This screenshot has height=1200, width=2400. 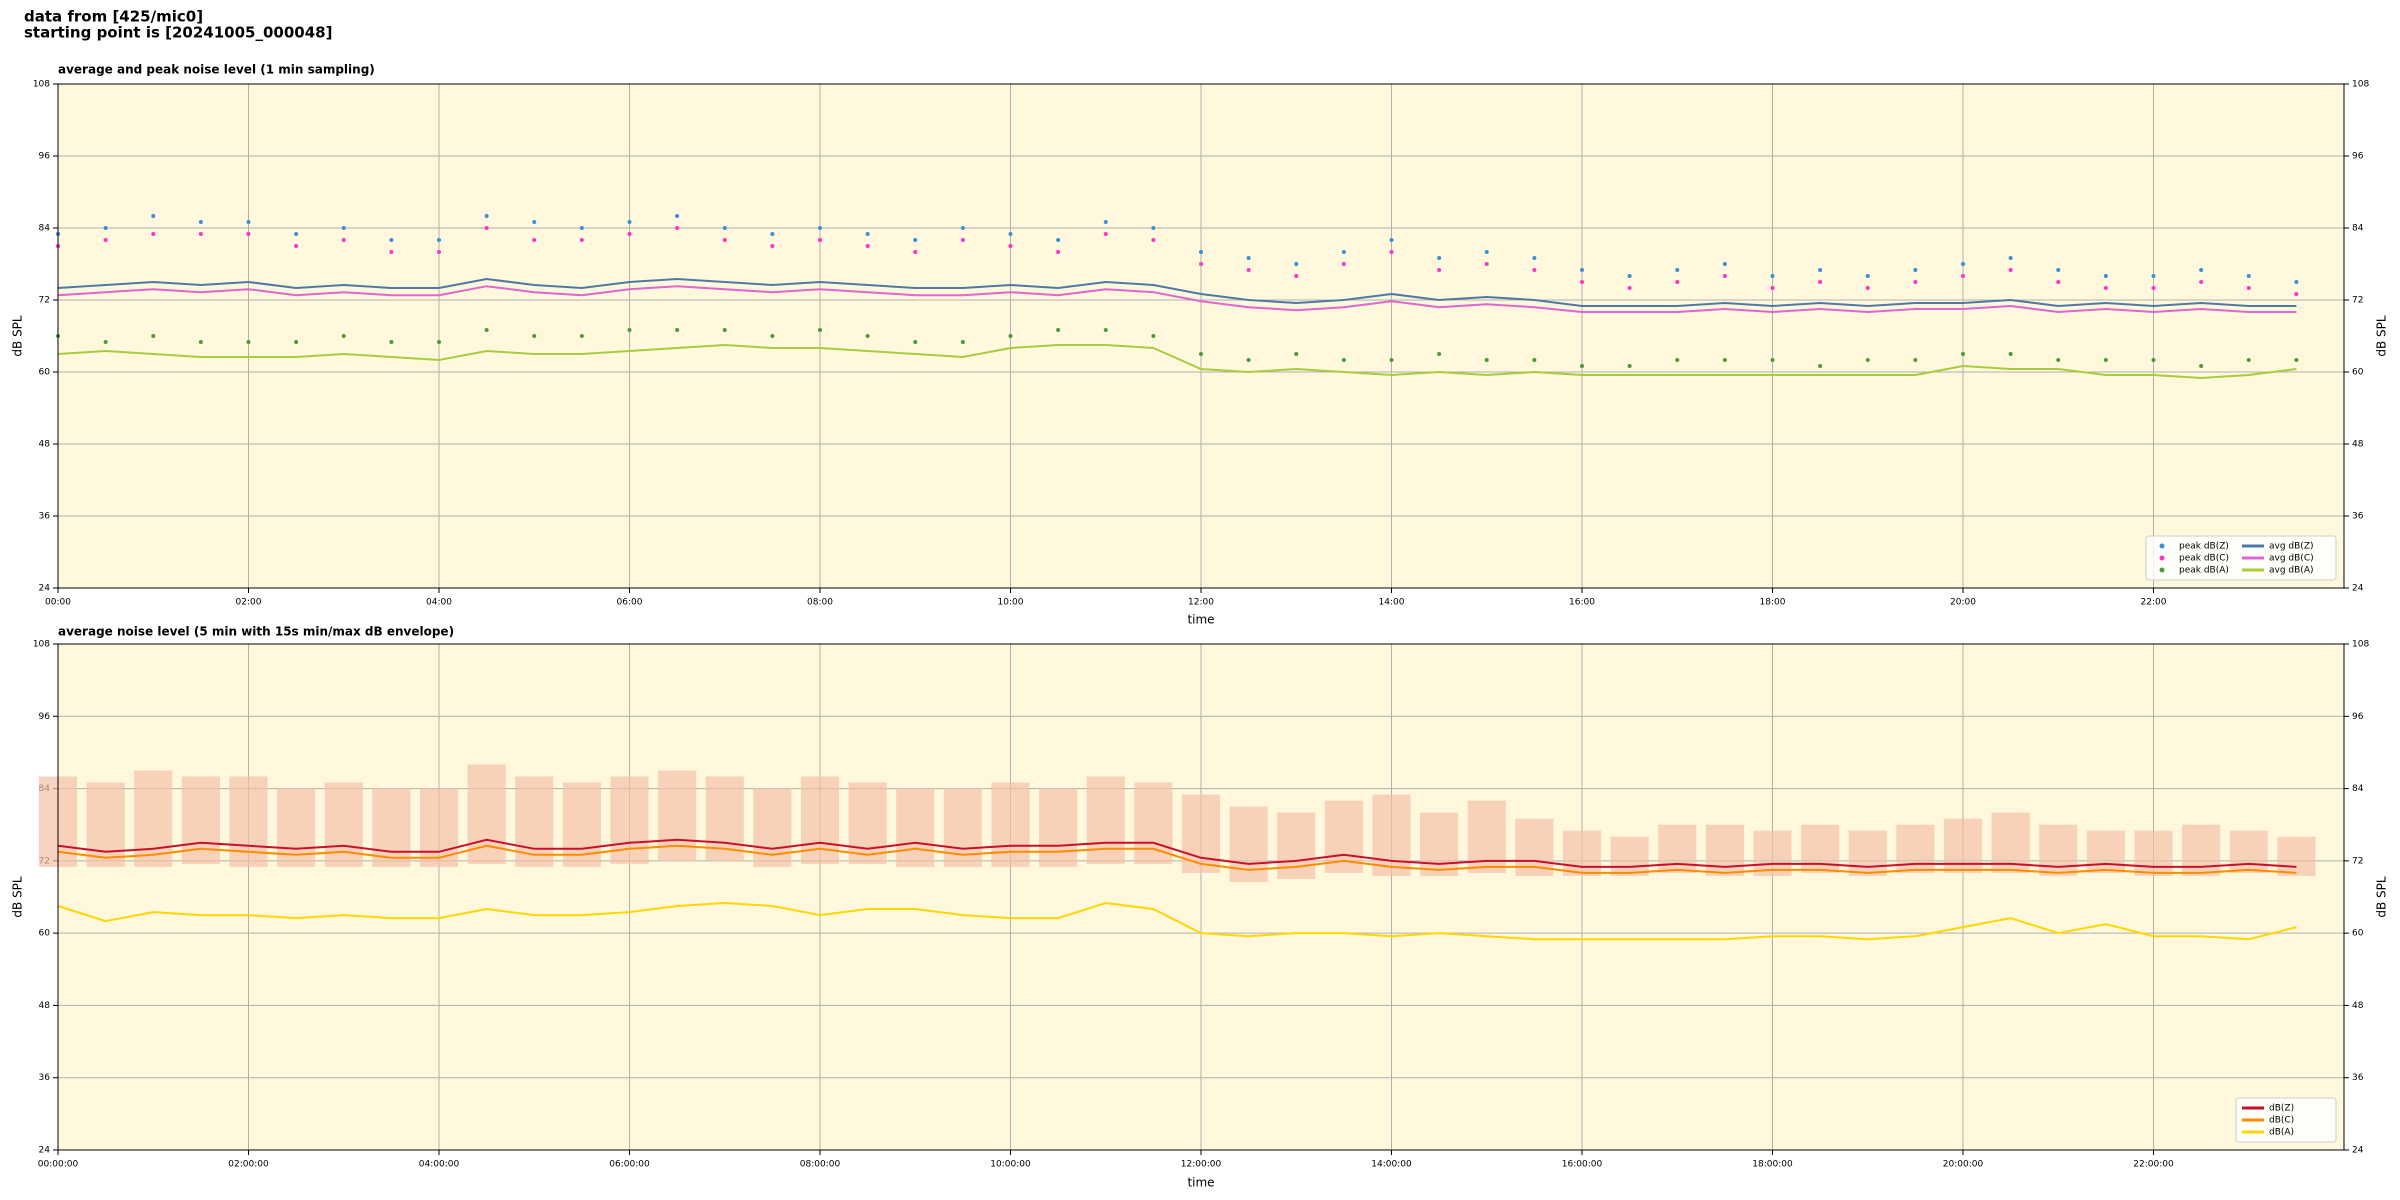 What do you see at coordinates (45, 229) in the screenshot?
I see `y-tick-label: 84` at bounding box center [45, 229].